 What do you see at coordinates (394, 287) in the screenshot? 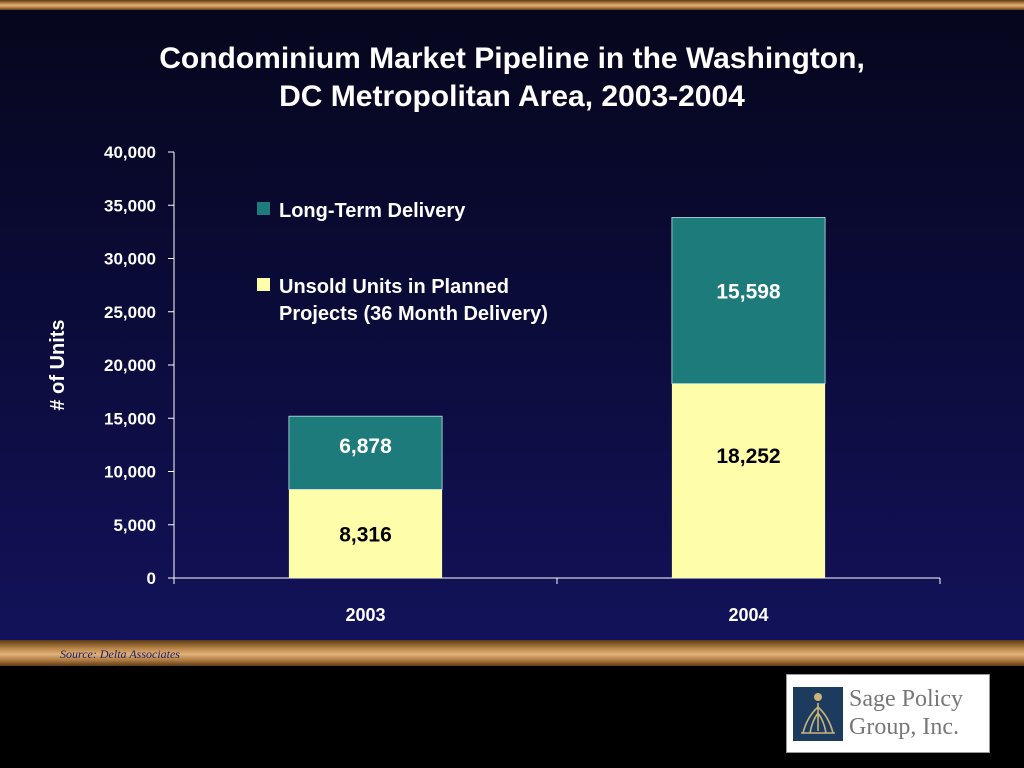
I see `legend-label: Unsold Units in Planned` at bounding box center [394, 287].